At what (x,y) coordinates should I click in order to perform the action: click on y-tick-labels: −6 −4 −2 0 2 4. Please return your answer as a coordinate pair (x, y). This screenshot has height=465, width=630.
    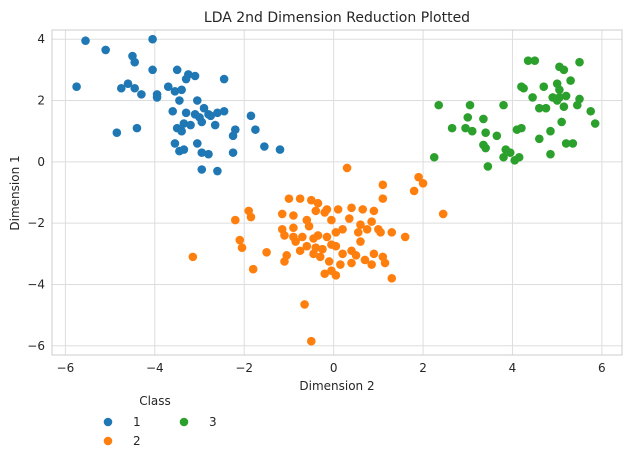
    Looking at the image, I should click on (36, 192).